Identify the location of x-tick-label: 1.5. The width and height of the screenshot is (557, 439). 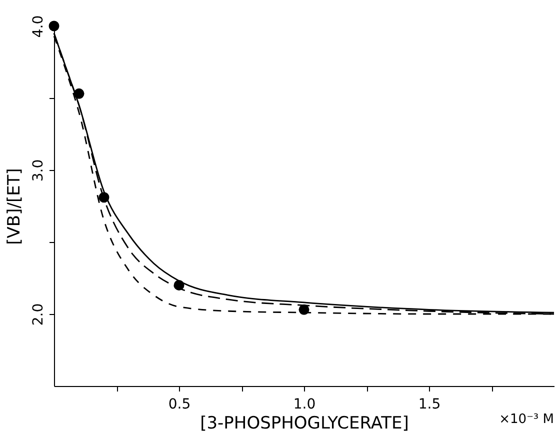
(429, 404).